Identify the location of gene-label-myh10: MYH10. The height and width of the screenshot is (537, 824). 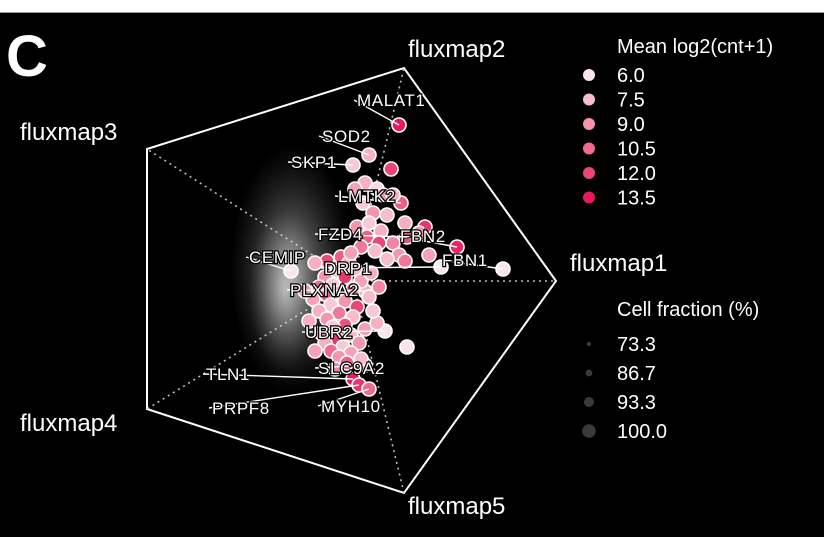
(351, 406).